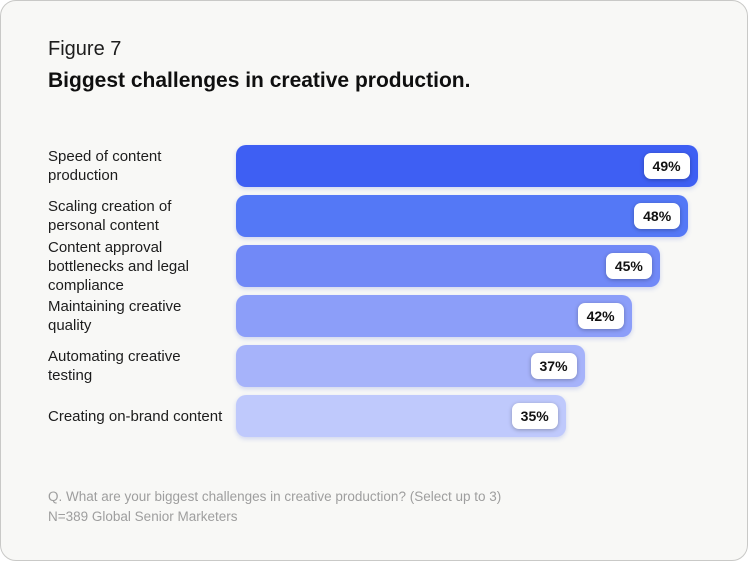  What do you see at coordinates (135, 416) in the screenshot?
I see `category-label: Creating on-brand content` at bounding box center [135, 416].